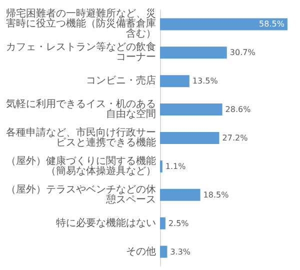  What do you see at coordinates (216, 195) in the screenshot?
I see `data-label: 18.5%` at bounding box center [216, 195].